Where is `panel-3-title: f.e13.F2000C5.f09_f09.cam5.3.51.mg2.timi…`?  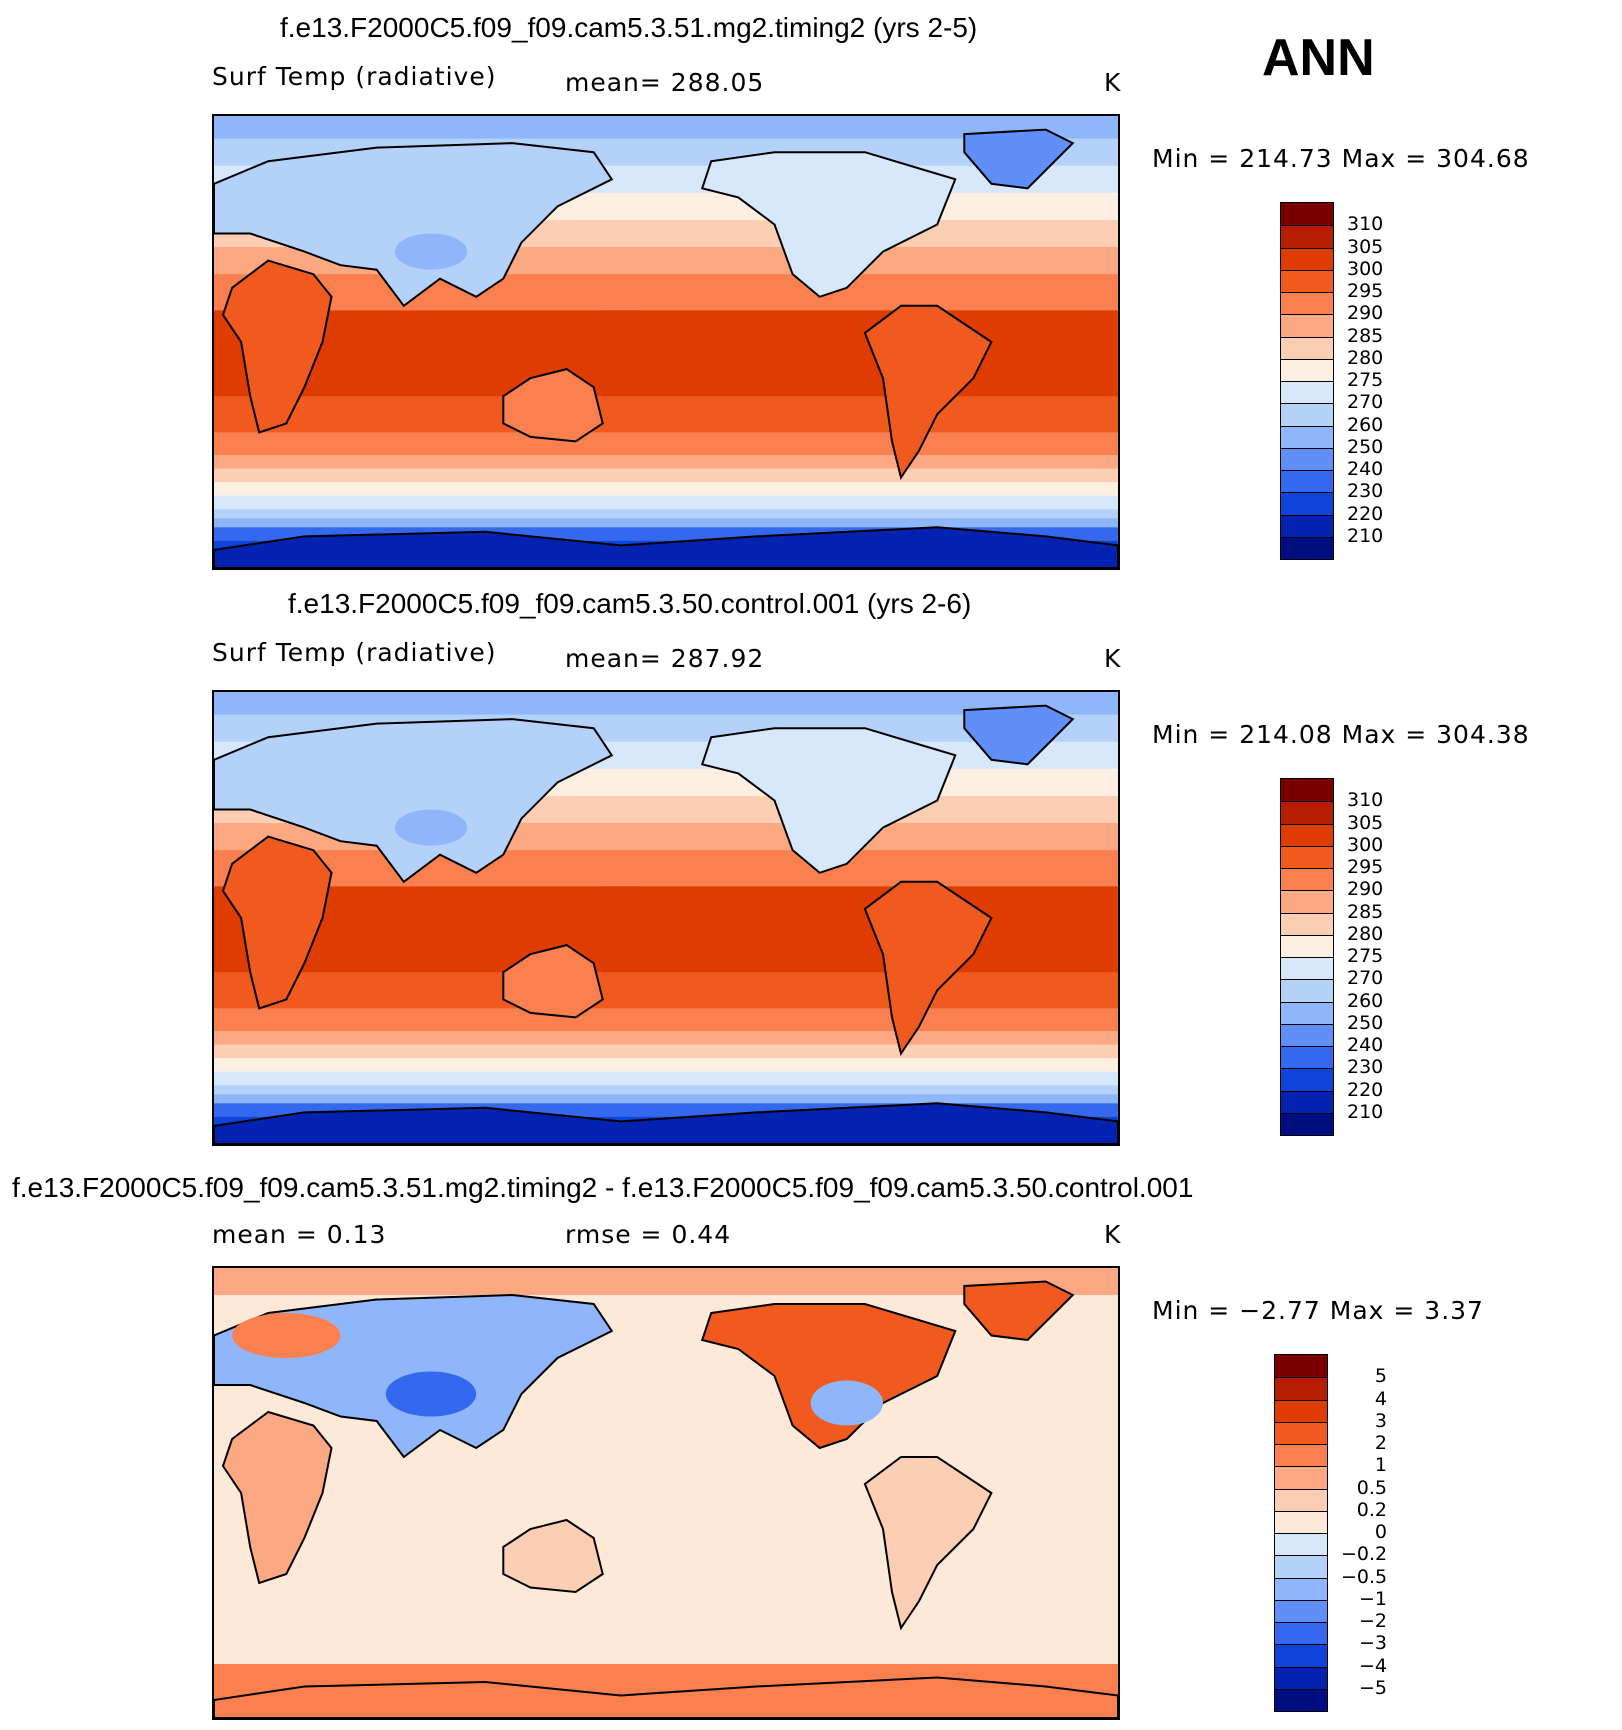 panel-3-title: f.e13.F2000C5.f09_f09.cam5.3.51.mg2.timi… is located at coordinates (603, 1187).